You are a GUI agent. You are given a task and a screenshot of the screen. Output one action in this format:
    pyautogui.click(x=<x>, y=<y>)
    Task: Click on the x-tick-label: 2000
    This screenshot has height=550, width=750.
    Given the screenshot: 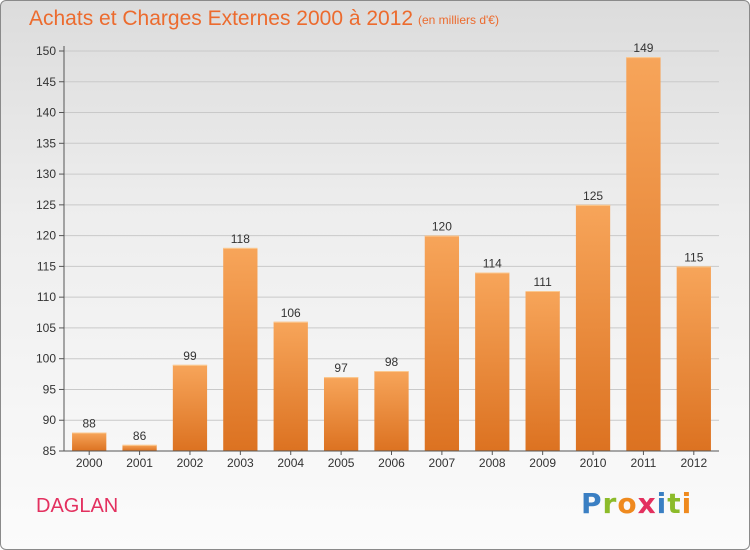 What is the action you would take?
    pyautogui.click(x=89, y=463)
    